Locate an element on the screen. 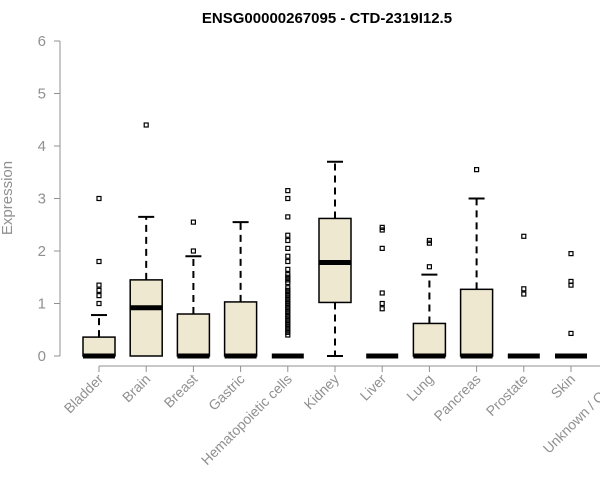 This screenshot has width=600, height=500. y-tick-label: 6 is located at coordinates (42, 41).